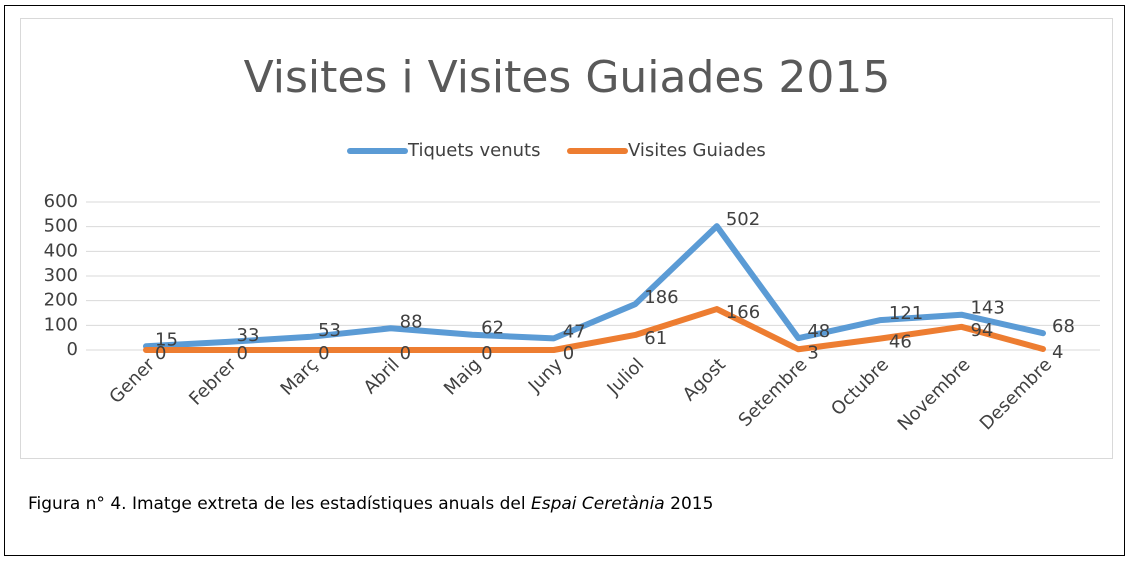 This screenshot has height=566, width=1129. I want to click on data-label: 33, so click(248, 335).